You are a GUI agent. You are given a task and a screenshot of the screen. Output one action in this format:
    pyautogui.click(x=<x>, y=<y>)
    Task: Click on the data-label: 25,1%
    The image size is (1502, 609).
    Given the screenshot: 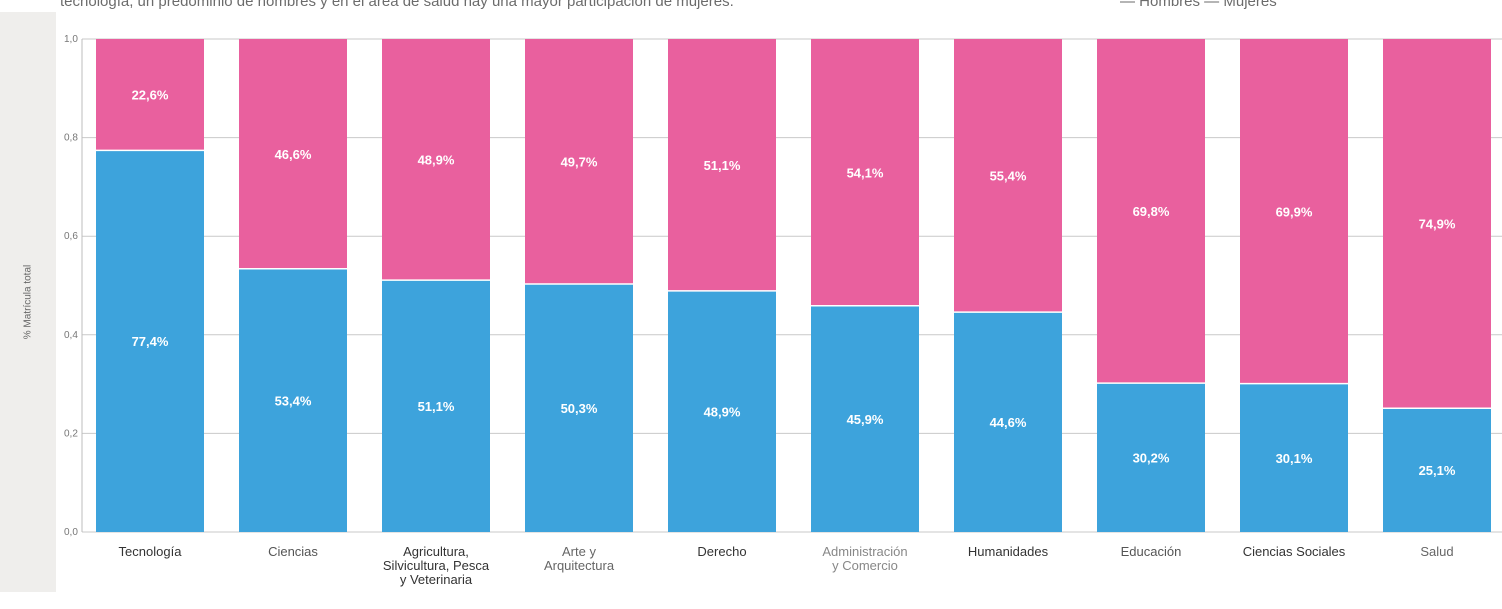 What is the action you would take?
    pyautogui.click(x=1437, y=470)
    